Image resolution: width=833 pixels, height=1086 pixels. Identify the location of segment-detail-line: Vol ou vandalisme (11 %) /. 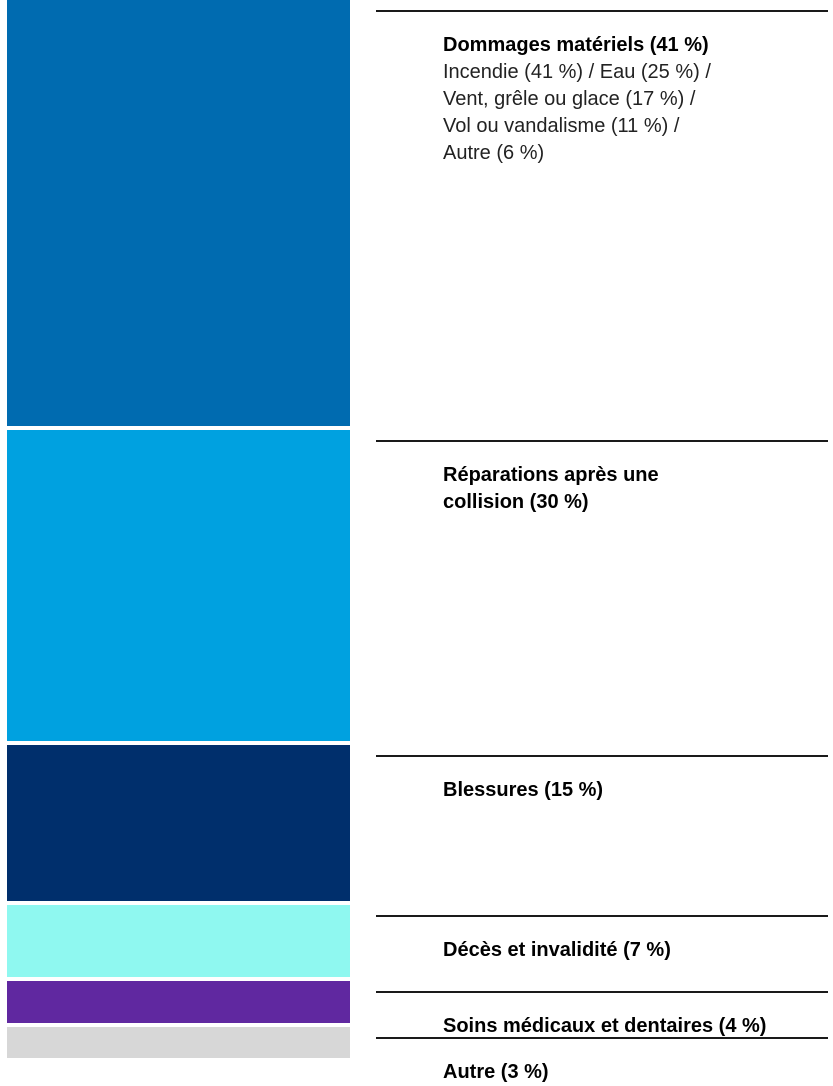
(561, 126).